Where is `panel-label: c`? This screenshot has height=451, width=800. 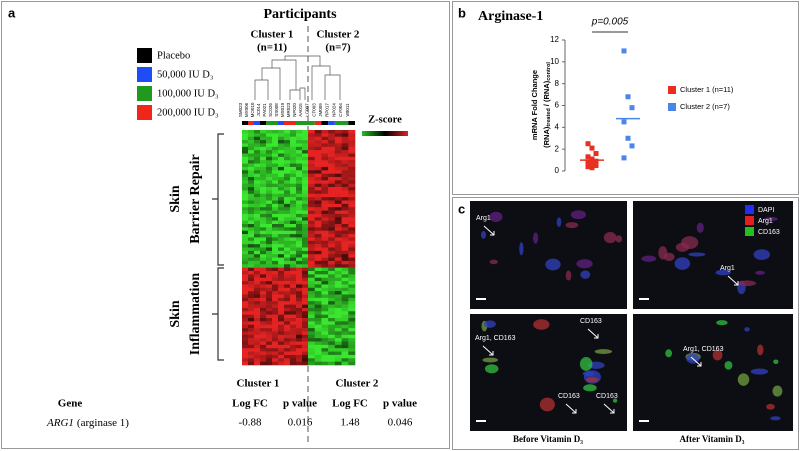 panel-label: c is located at coordinates (461, 208).